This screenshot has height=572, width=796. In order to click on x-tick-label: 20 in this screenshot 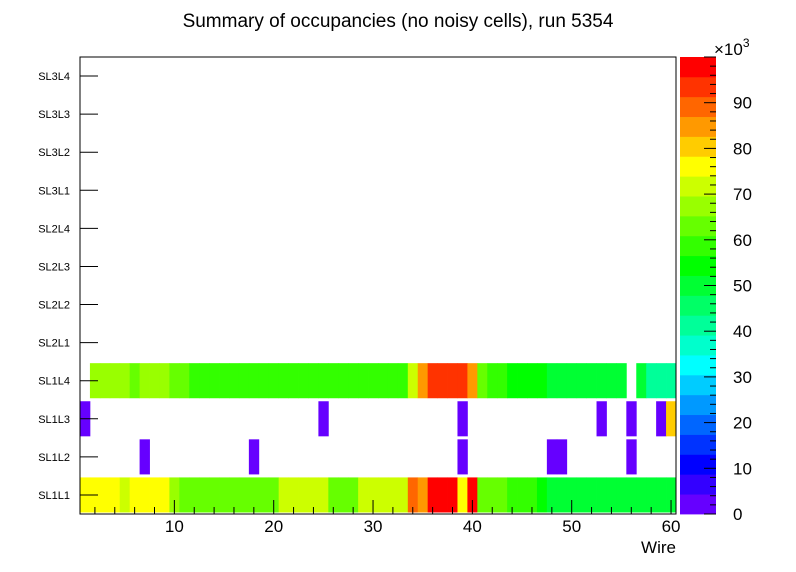, I will do `click(273, 526)`.